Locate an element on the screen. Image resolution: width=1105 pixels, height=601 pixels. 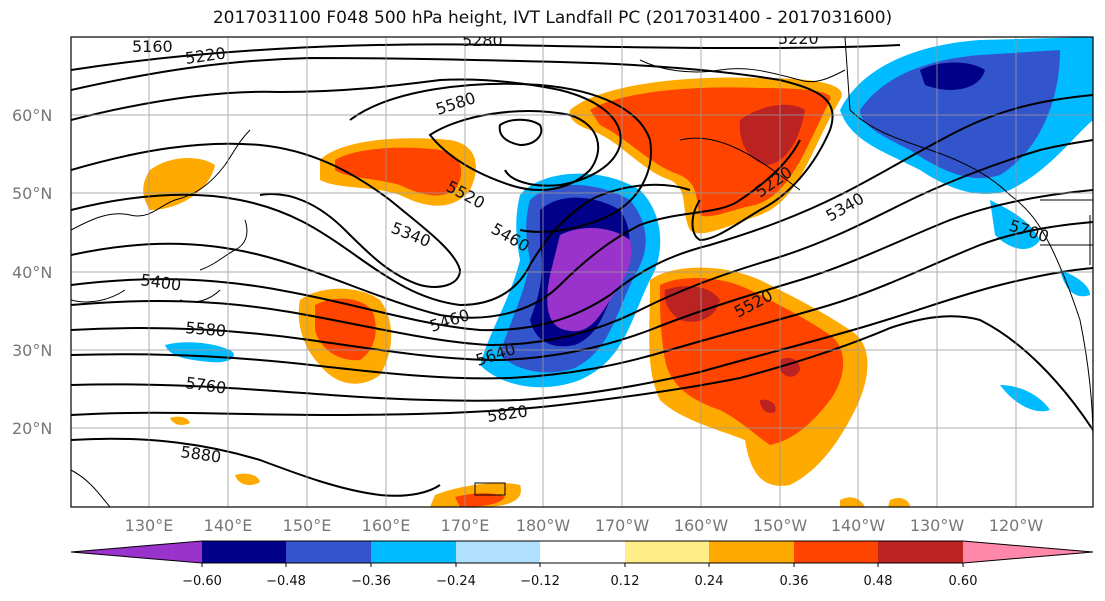
latitude-labels: 60°N 50°N 40°N 30°N 20°N is located at coordinates (32, 272).